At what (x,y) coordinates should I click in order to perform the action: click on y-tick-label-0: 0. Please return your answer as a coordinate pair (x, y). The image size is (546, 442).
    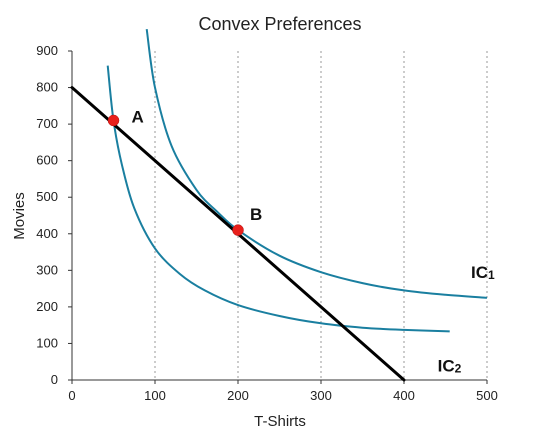
    Looking at the image, I should click on (54, 379).